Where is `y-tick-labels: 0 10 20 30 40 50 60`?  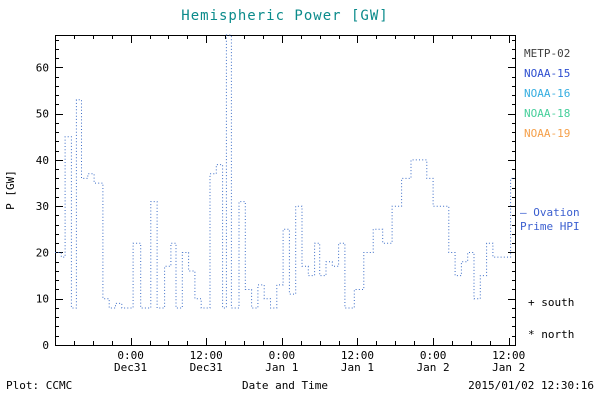
y-tick-labels: 0 10 20 30 40 50 60 is located at coordinates (42, 206).